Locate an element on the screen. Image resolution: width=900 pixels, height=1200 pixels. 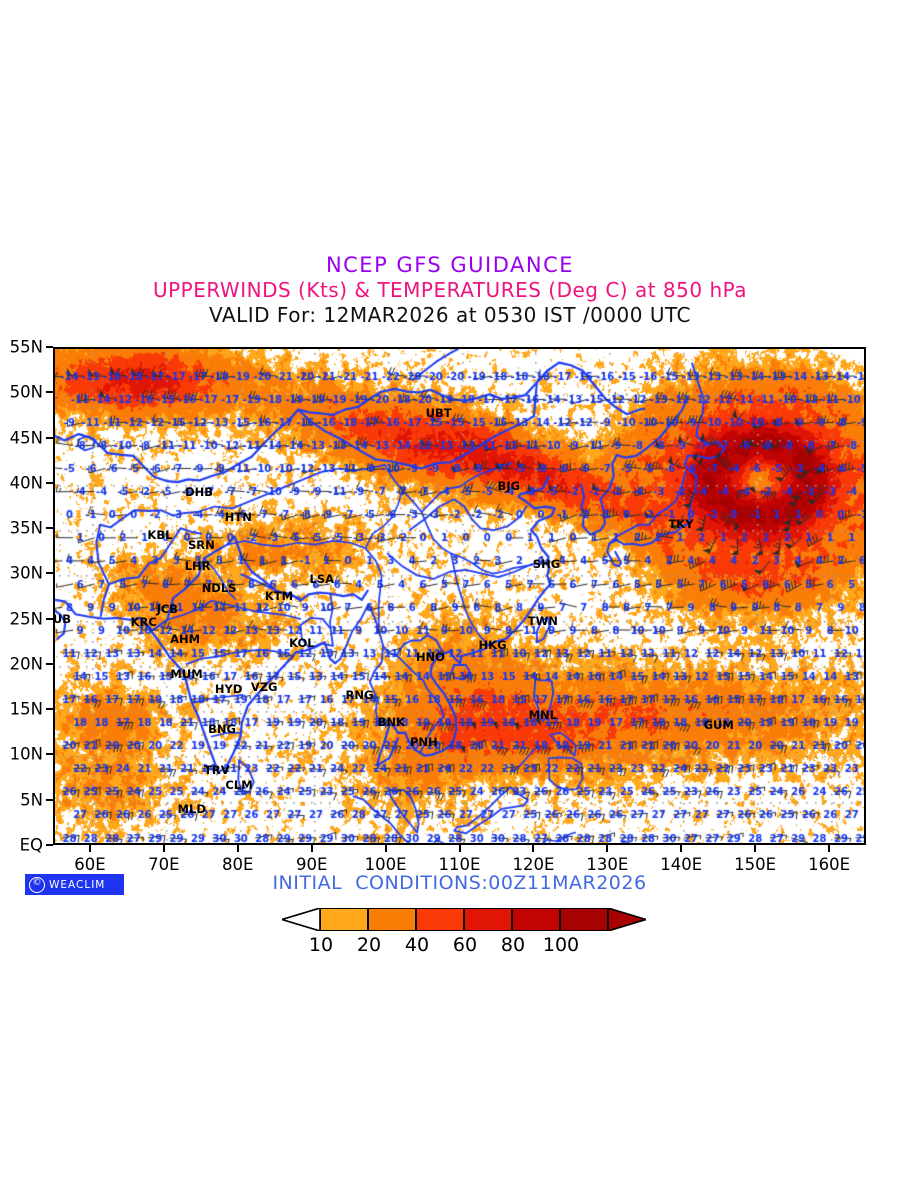
x-axis-label-110E: 110E is located at coordinates (459, 864).